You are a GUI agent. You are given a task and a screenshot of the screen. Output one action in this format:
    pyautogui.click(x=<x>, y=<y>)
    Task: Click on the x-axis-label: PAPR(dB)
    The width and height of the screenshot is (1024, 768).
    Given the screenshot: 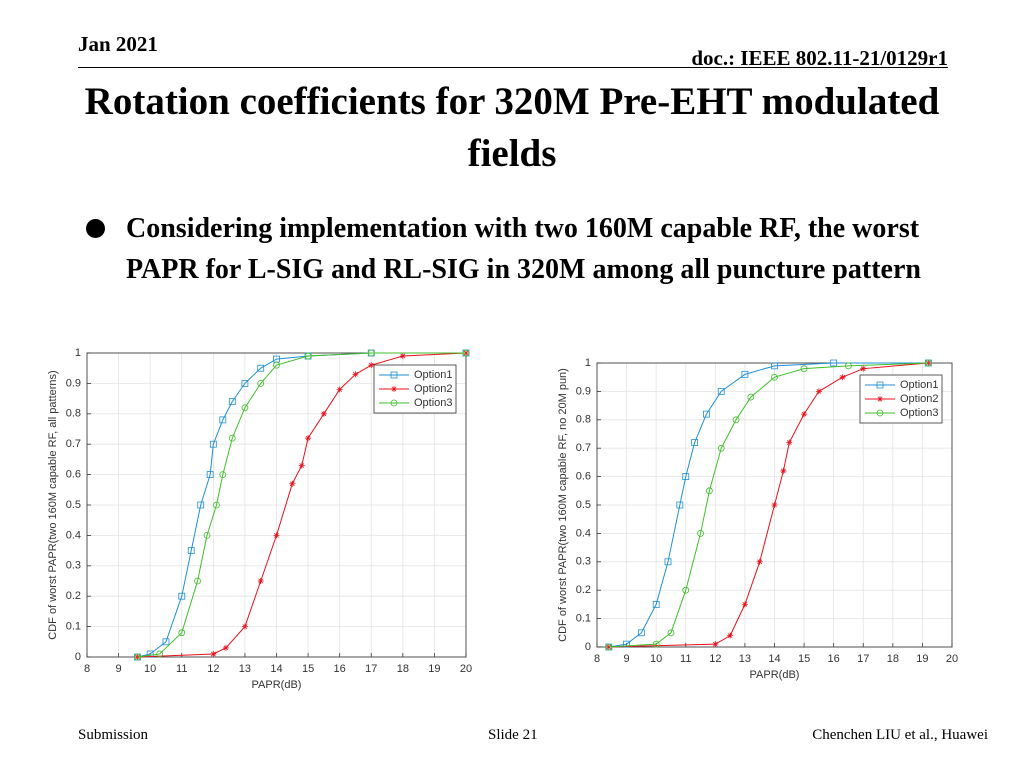 What is the action you would take?
    pyautogui.click(x=775, y=675)
    